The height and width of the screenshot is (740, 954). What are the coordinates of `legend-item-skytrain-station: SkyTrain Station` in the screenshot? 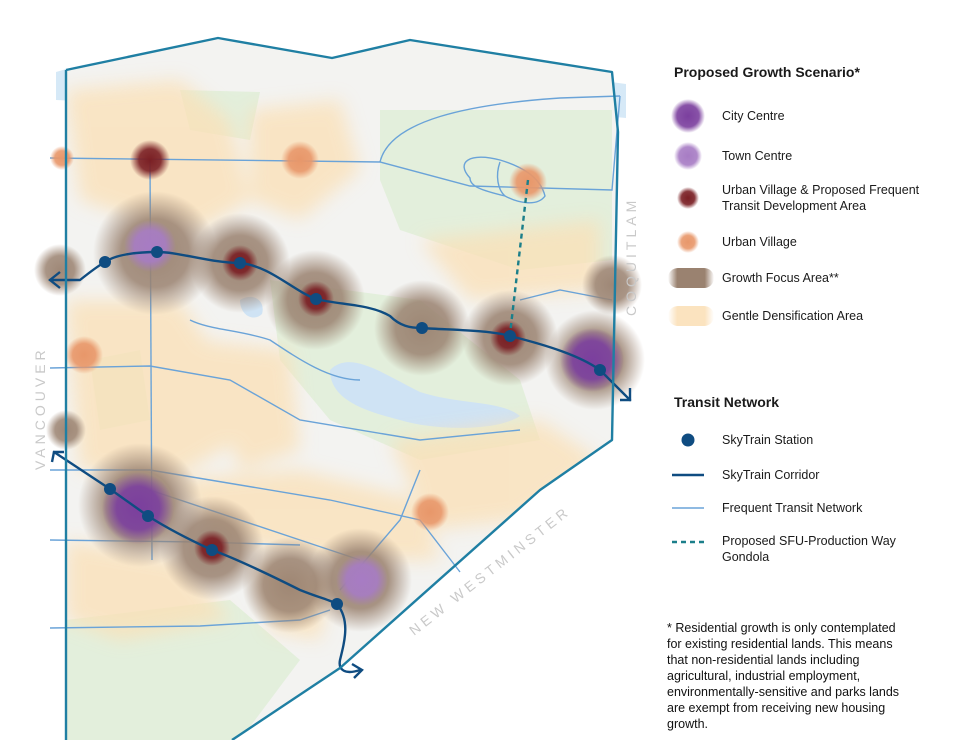 It's located at (740, 440).